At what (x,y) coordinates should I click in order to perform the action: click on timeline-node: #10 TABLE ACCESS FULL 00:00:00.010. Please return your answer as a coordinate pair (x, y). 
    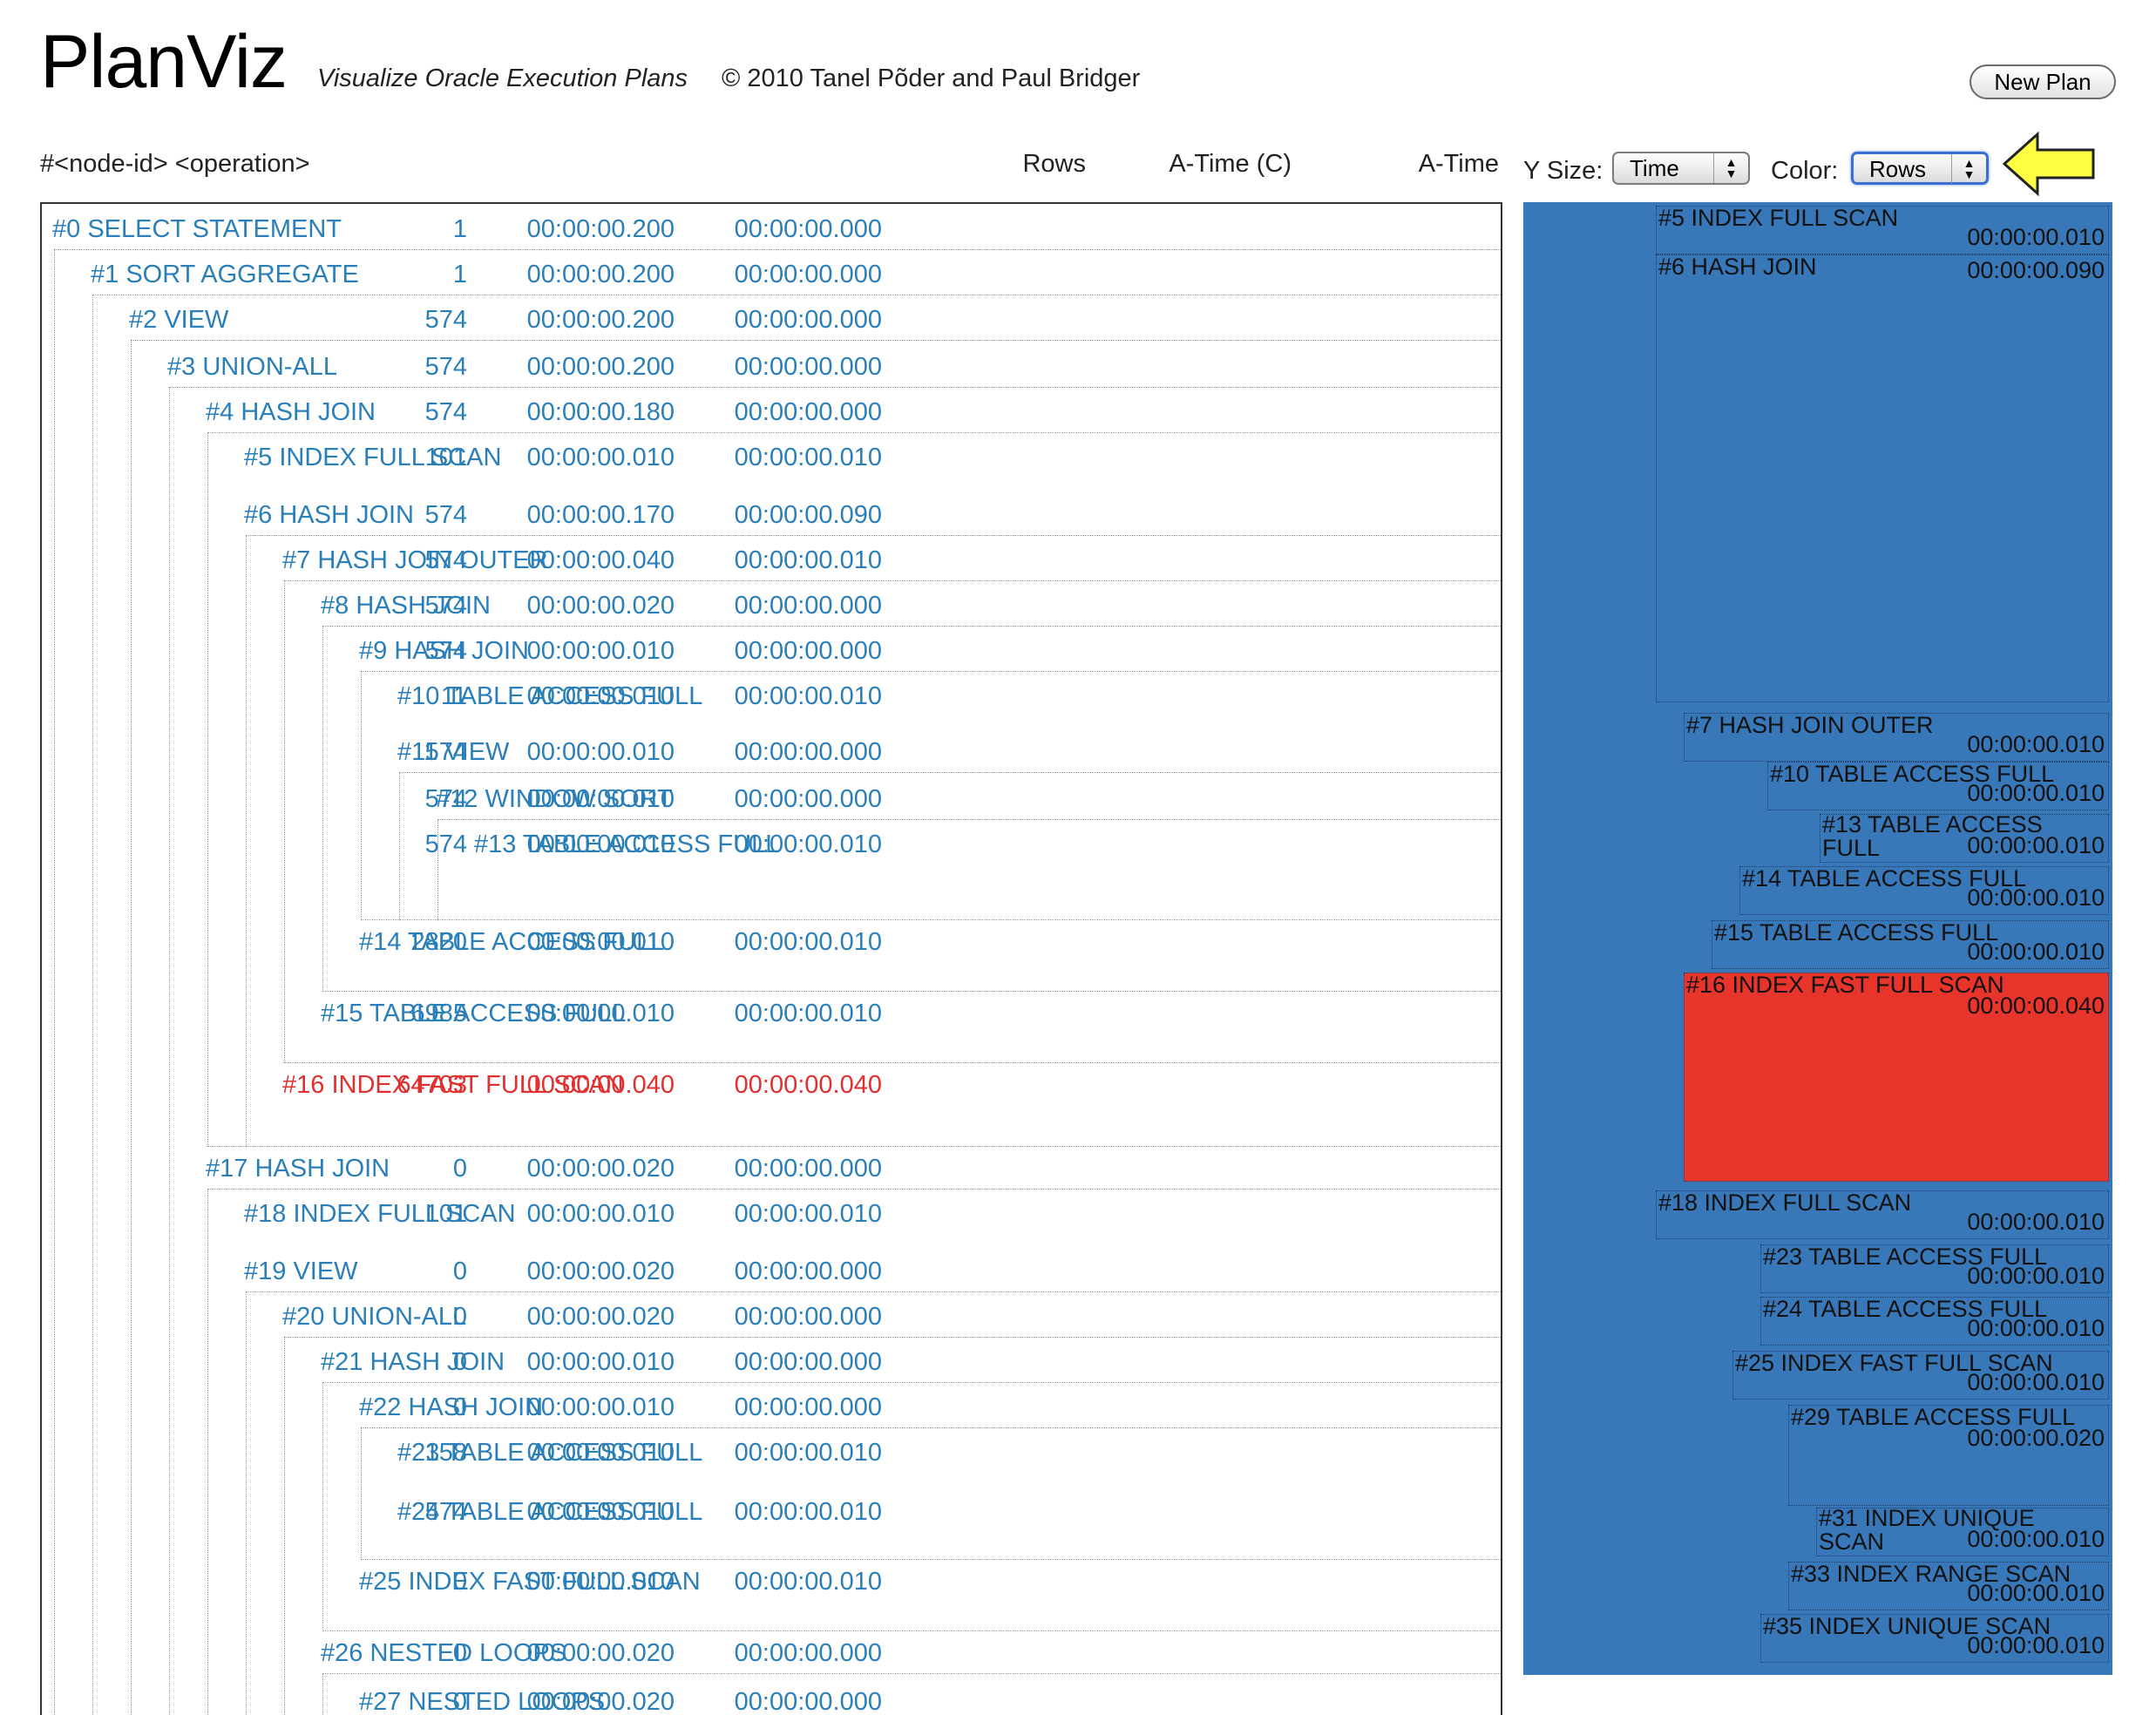
    Looking at the image, I should click on (1938, 785).